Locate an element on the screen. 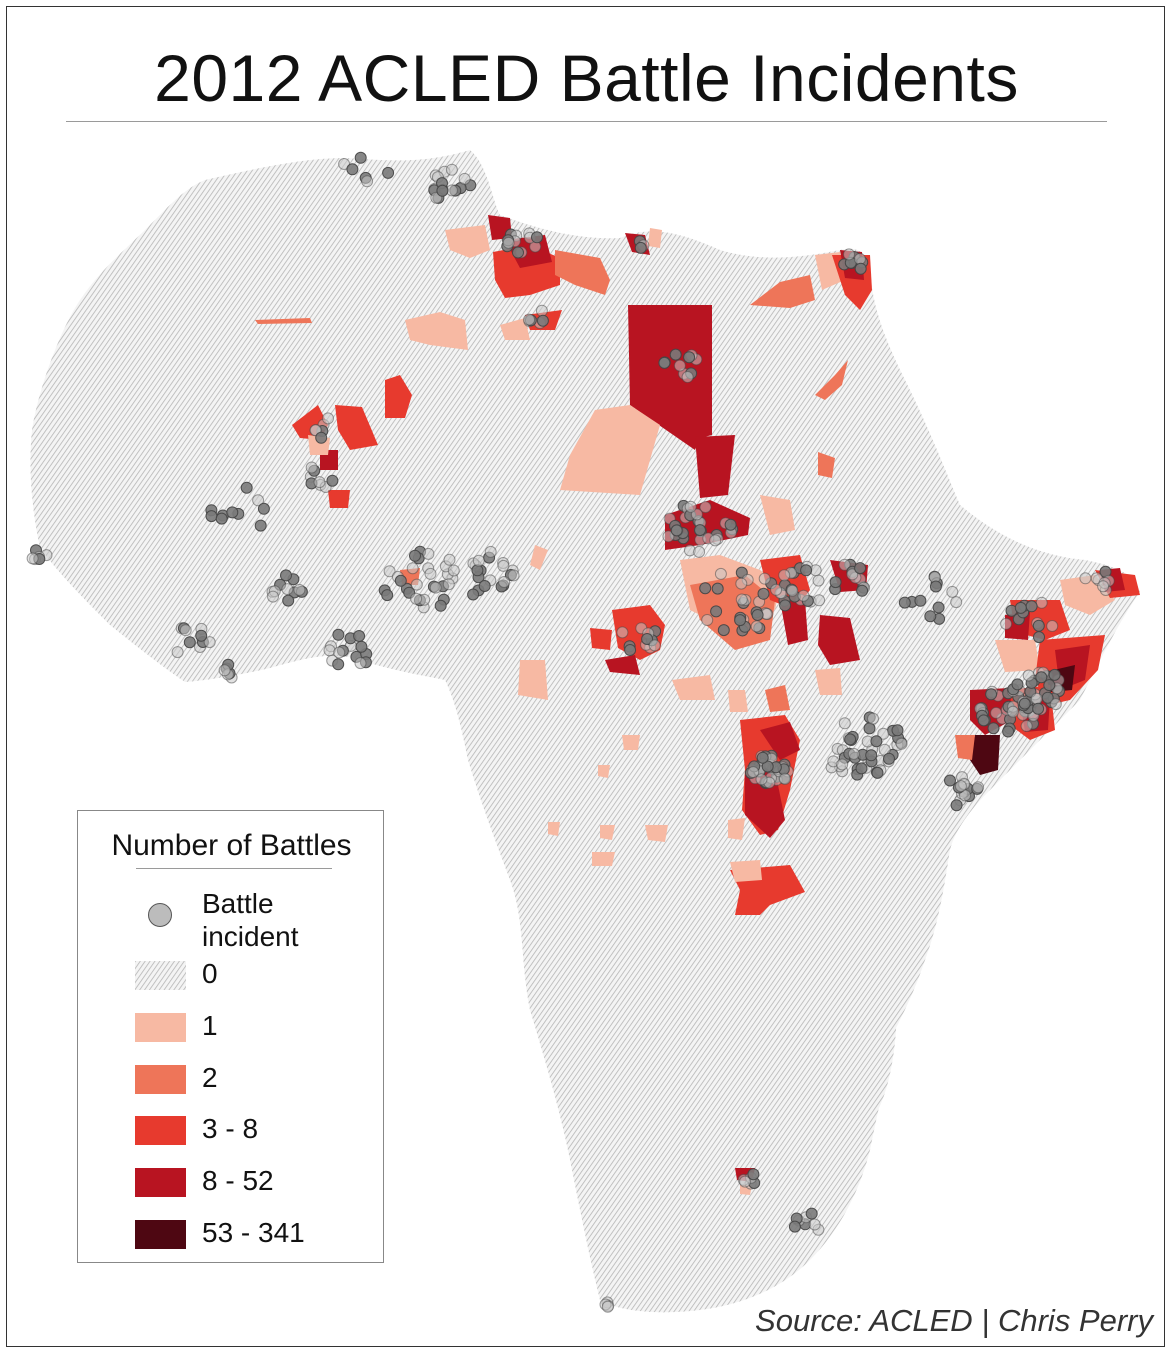  madagascar-landmass is located at coordinates (880, 1055).